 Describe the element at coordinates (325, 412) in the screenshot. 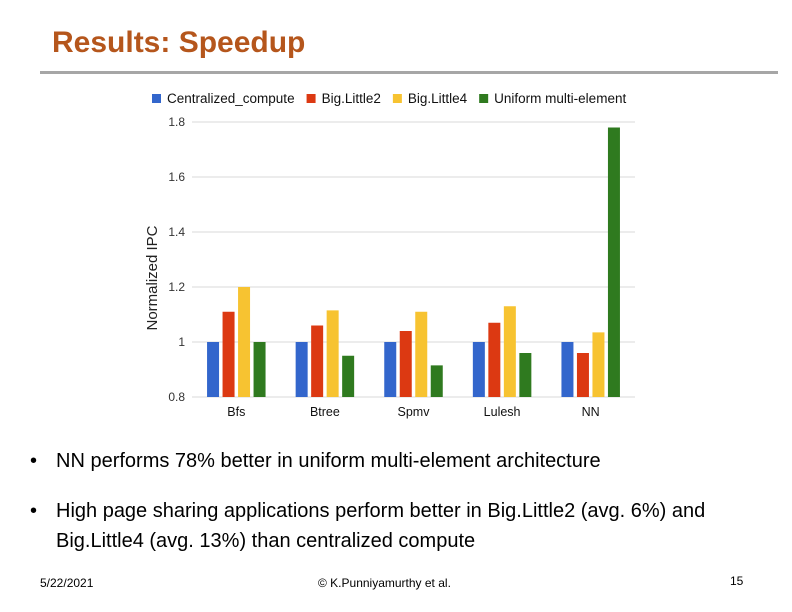

I see `x-tick-label: Btree` at that location.